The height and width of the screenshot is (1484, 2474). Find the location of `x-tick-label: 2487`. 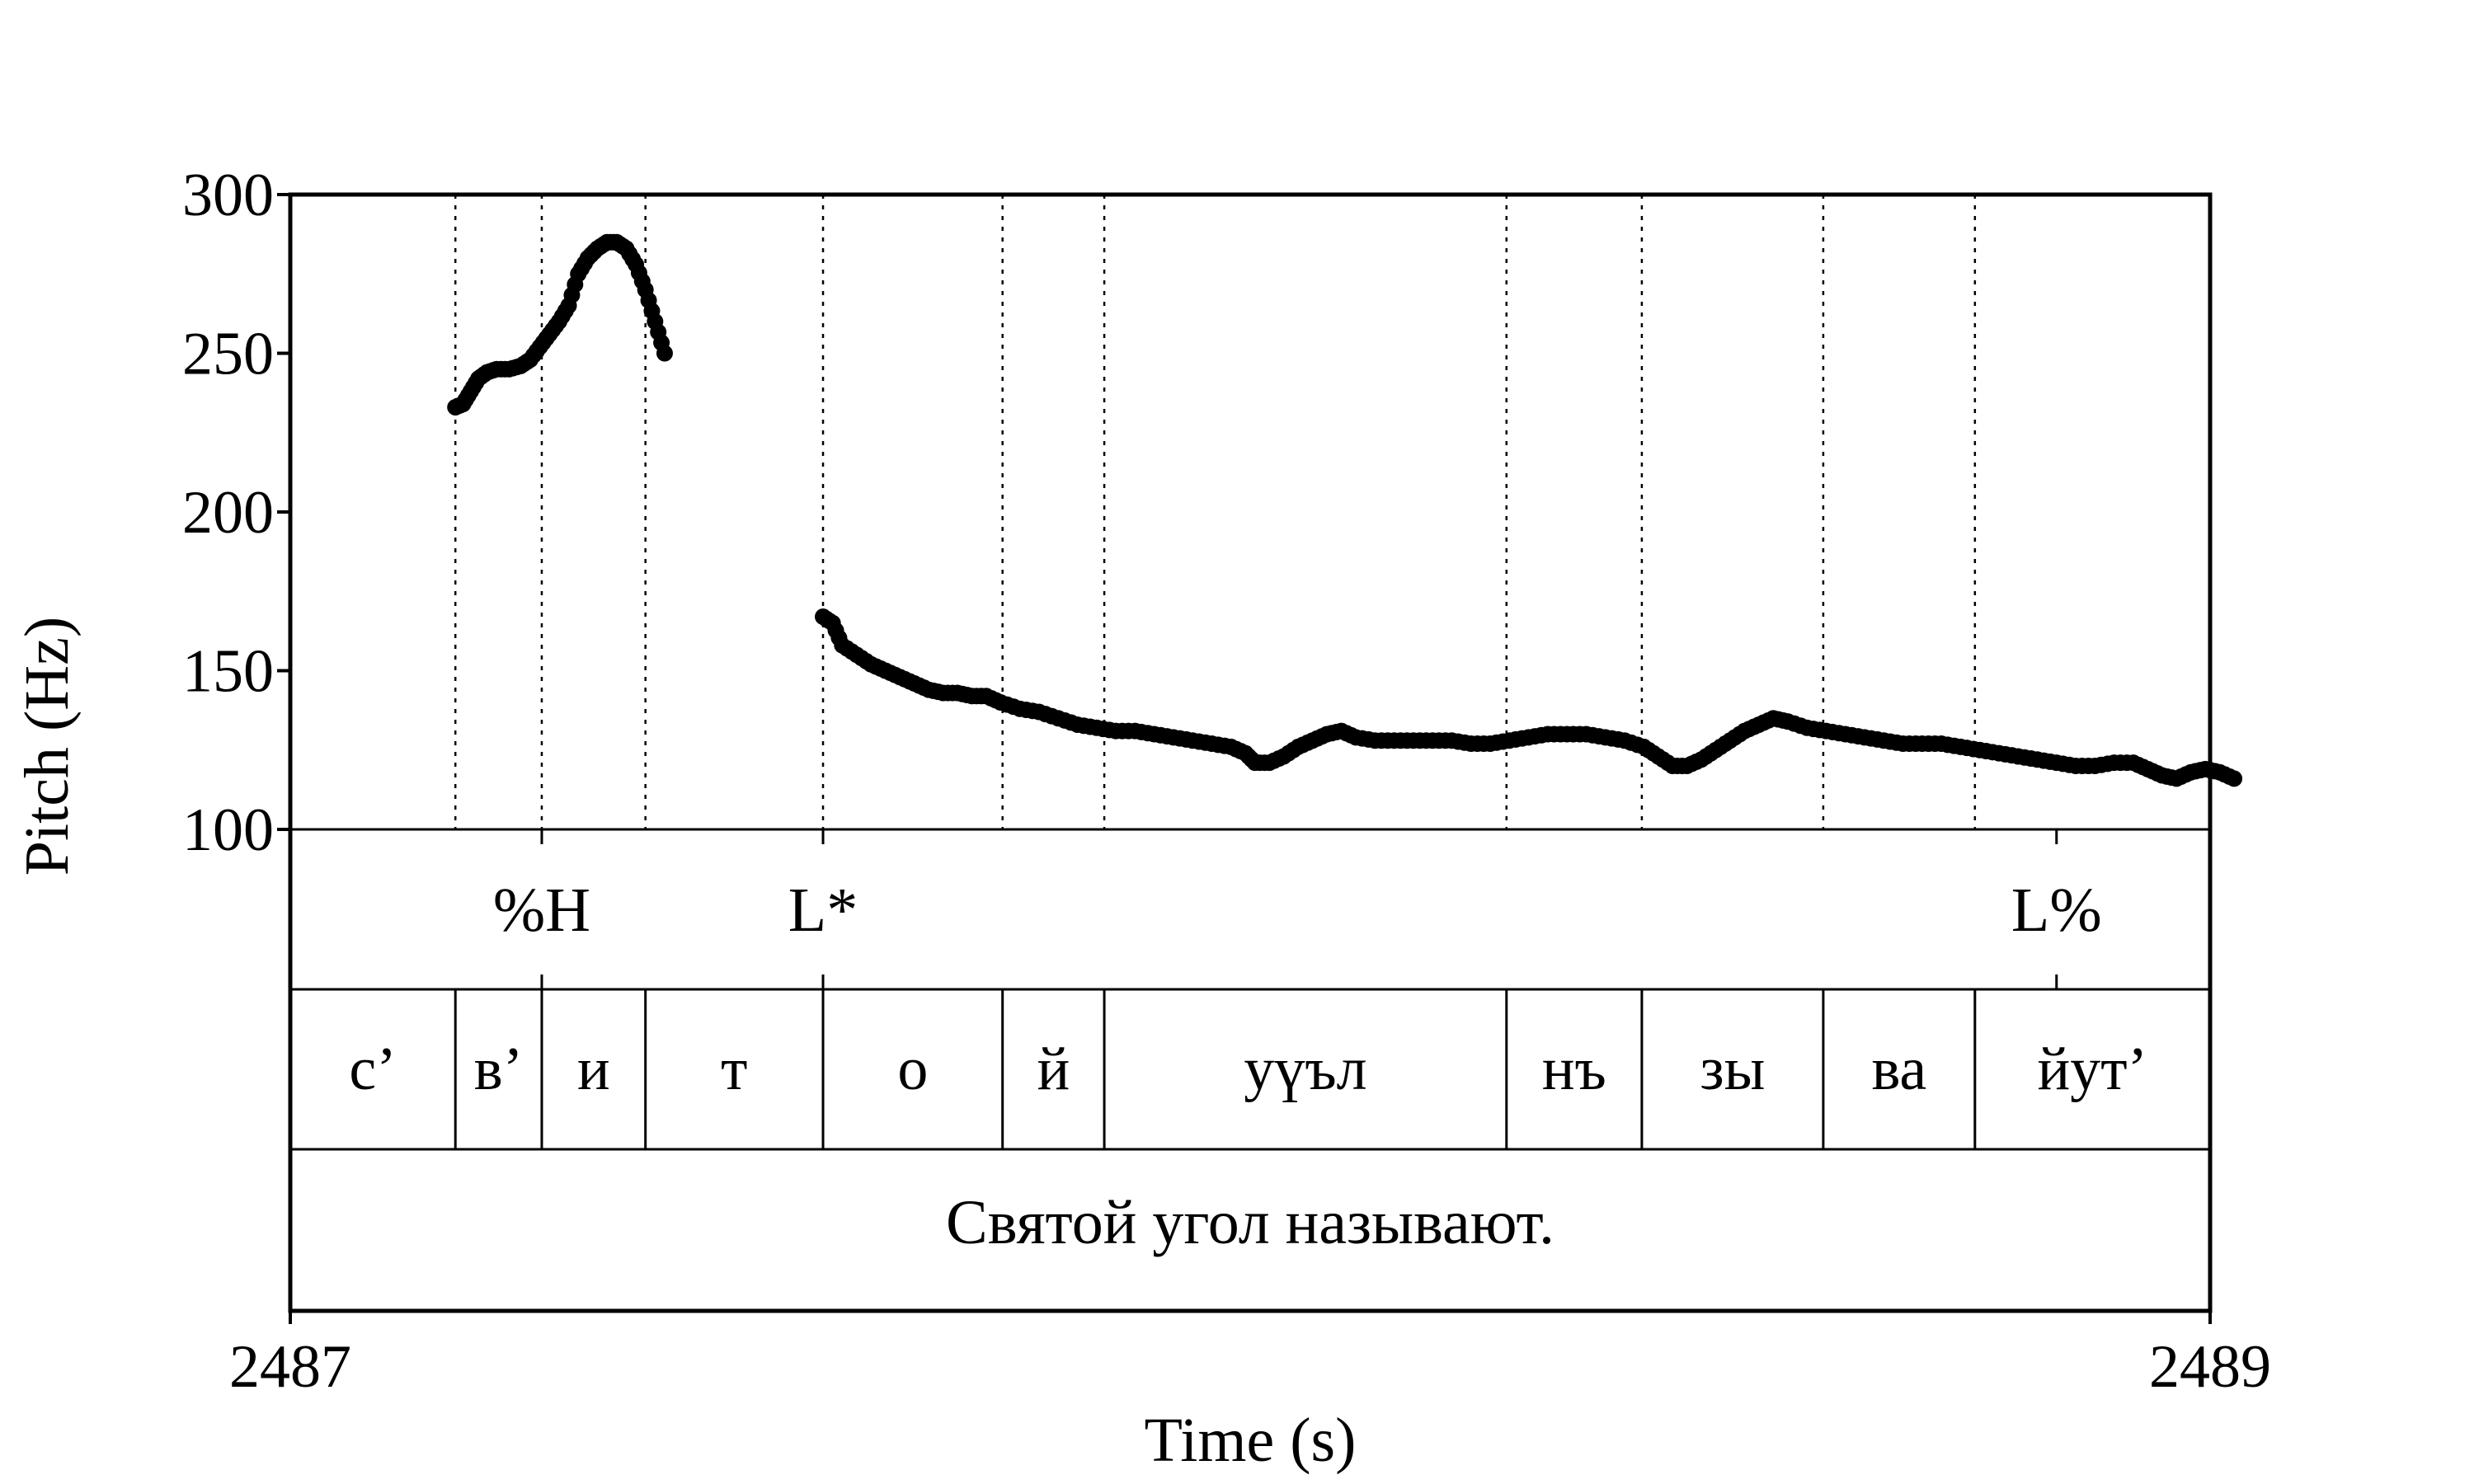

x-tick-label: 2487 is located at coordinates (290, 1367).